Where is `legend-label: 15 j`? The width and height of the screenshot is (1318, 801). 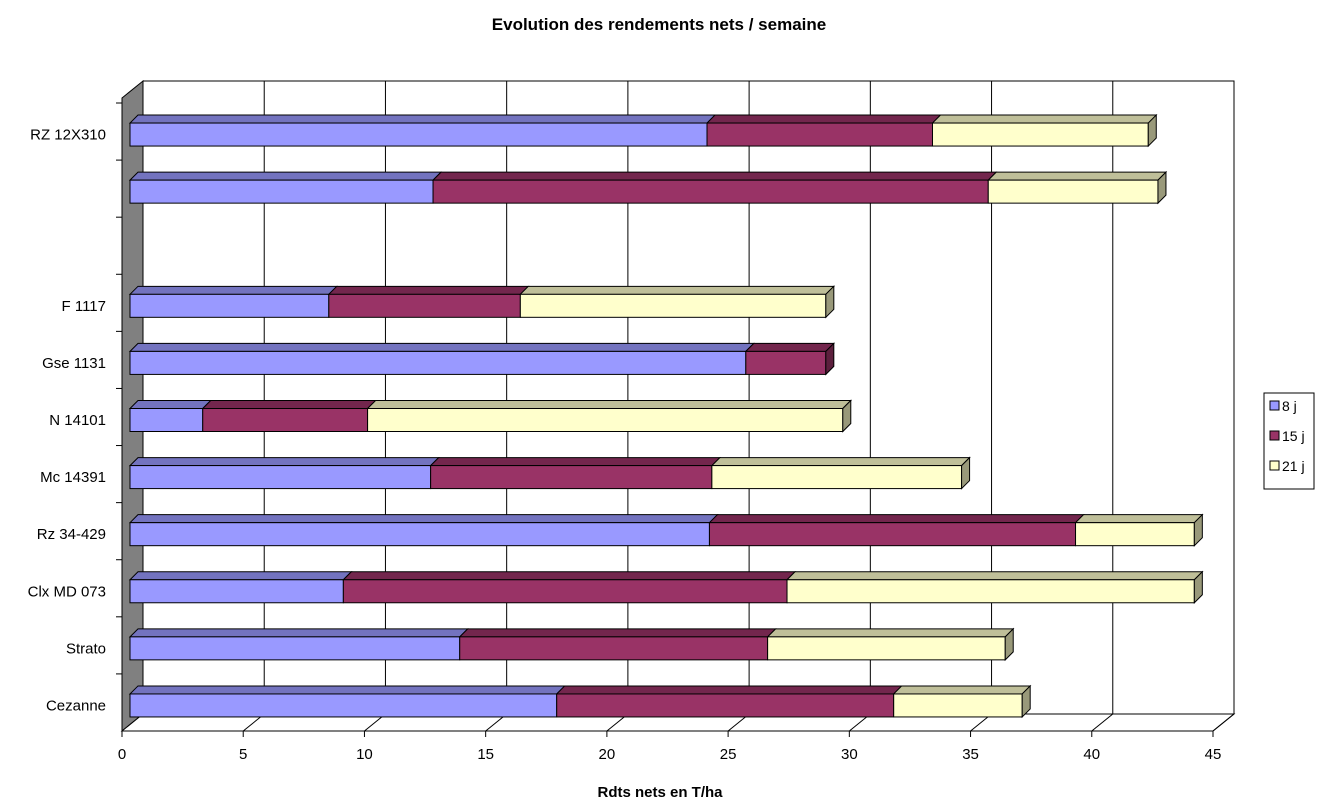 legend-label: 15 j is located at coordinates (1293, 436).